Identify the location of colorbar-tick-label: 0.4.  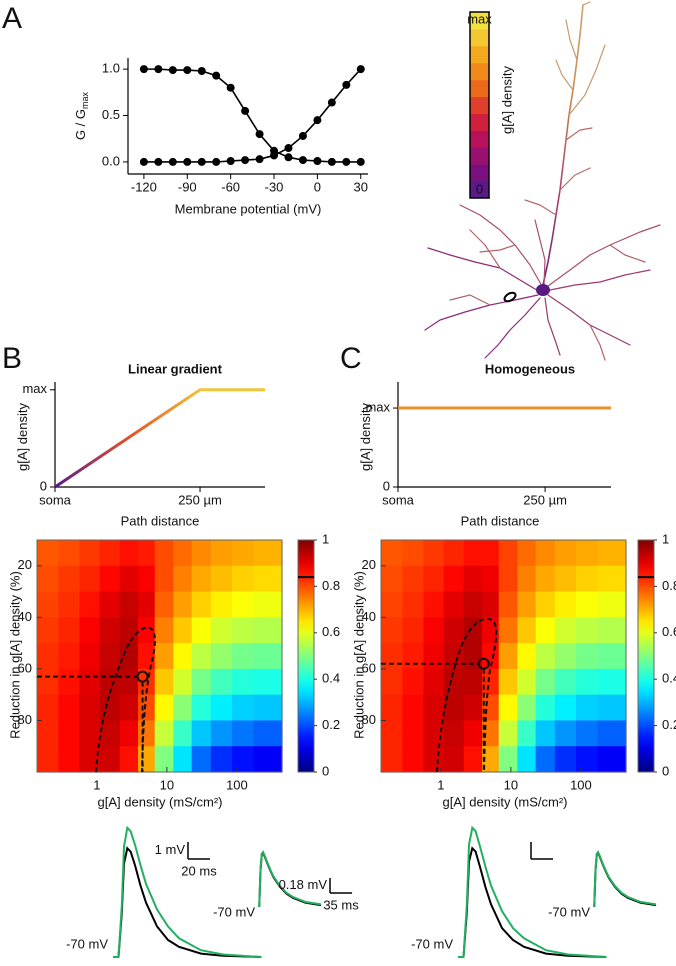
(331, 678).